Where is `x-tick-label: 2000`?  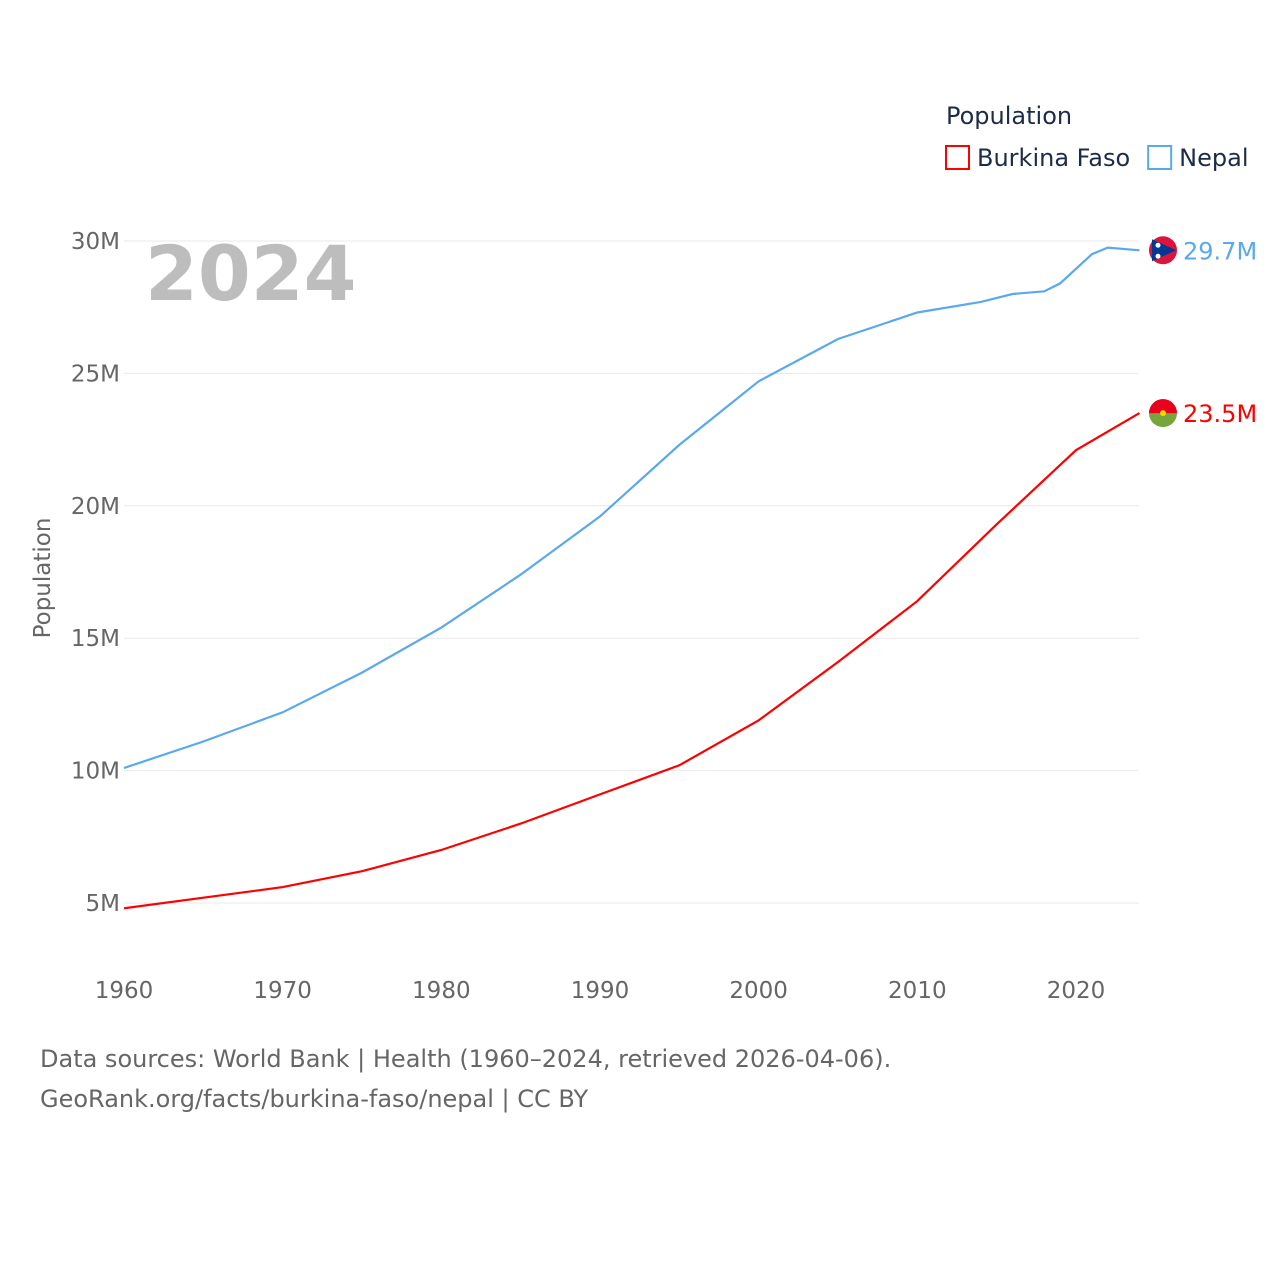 x-tick-label: 2000 is located at coordinates (758, 991).